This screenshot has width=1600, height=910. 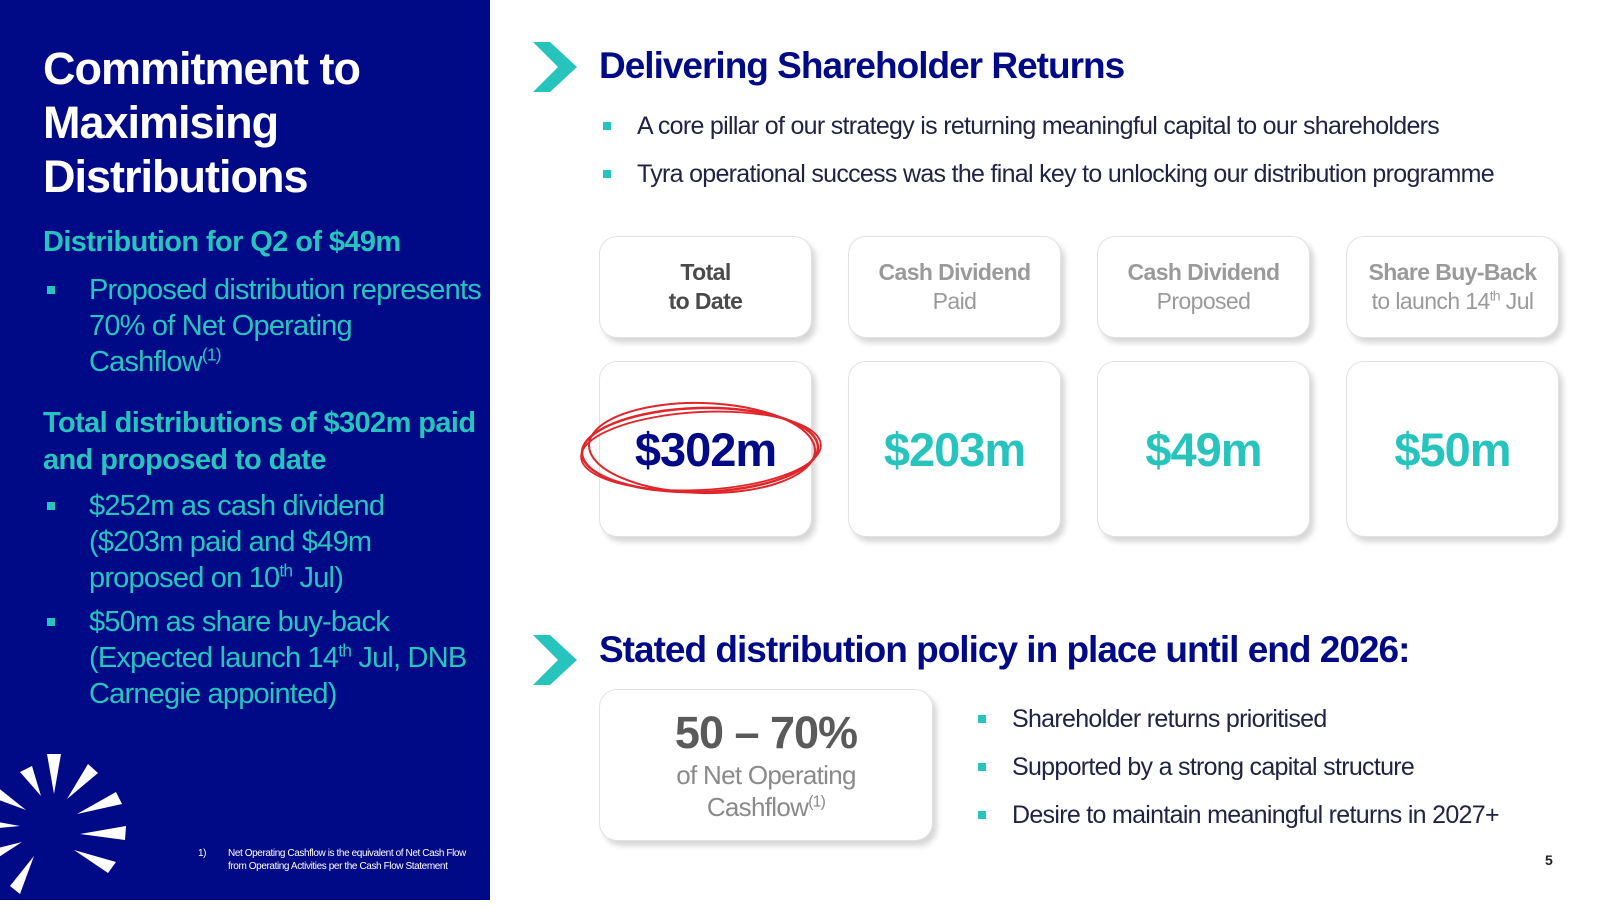 What do you see at coordinates (202, 122) in the screenshot?
I see `slide-title: Commitment to Maximising Distributions` at bounding box center [202, 122].